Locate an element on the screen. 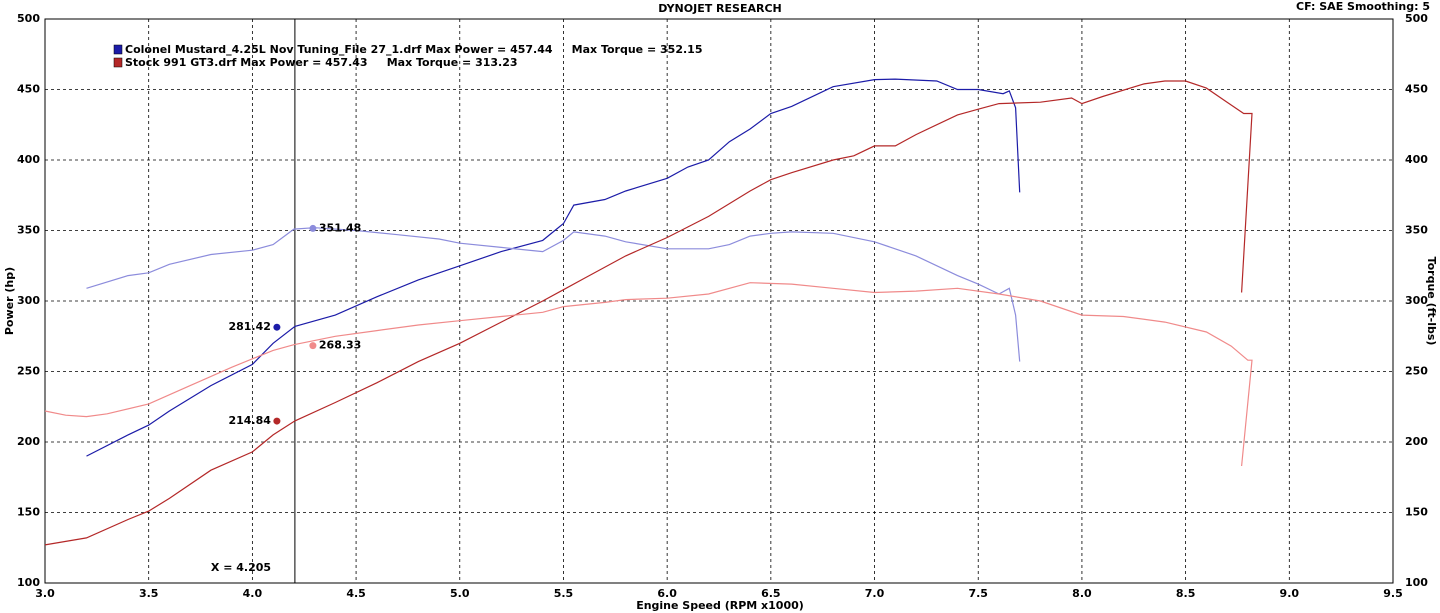 This screenshot has width=1440, height=613. y-tick-label: 150 is located at coordinates (28, 512).